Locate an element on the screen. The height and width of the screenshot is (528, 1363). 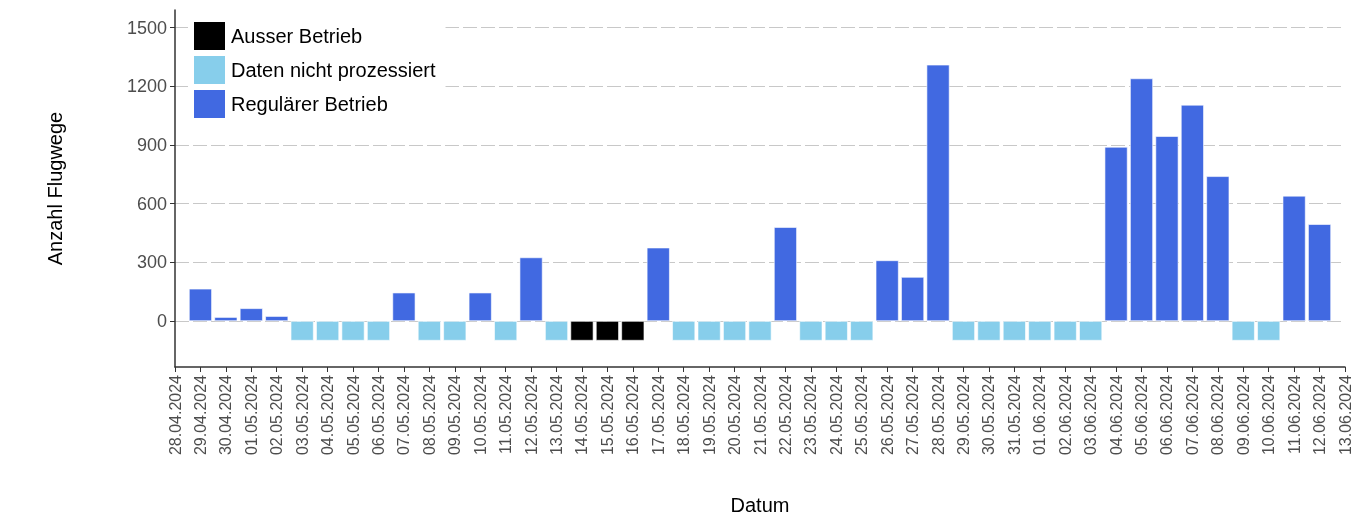
x-tick-label: 25.05.2024 is located at coordinates (862, 415).